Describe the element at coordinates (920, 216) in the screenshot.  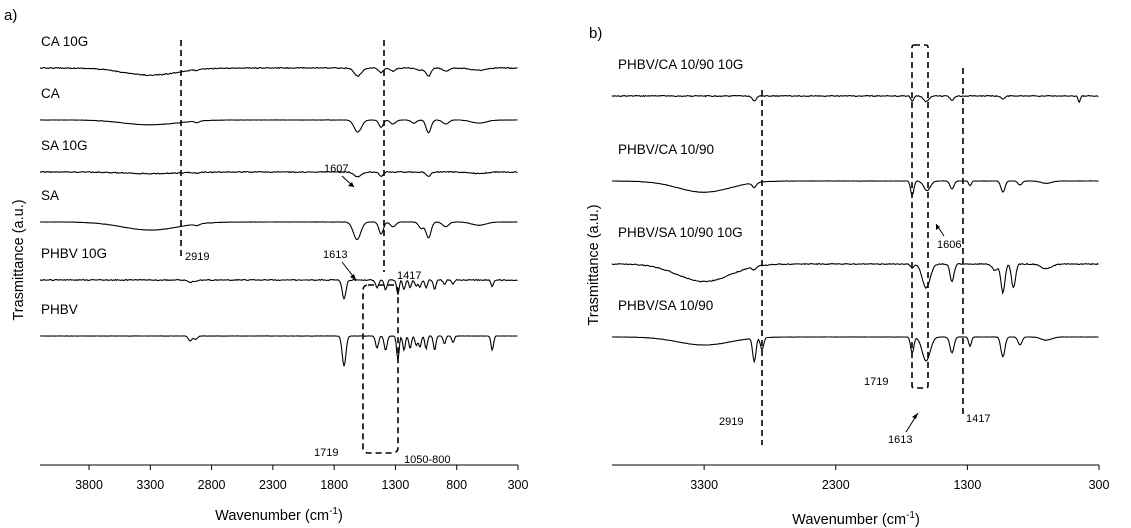
I see `dashbox-1719-b` at that location.